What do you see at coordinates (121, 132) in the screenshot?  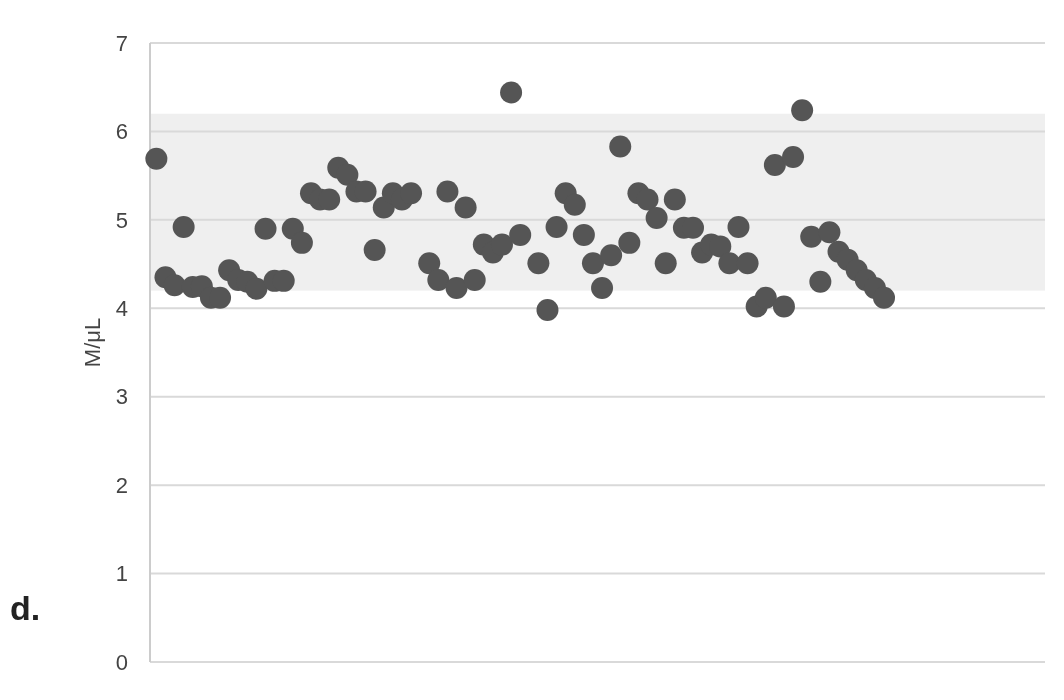 I see `y-tick-label: 6` at bounding box center [121, 132].